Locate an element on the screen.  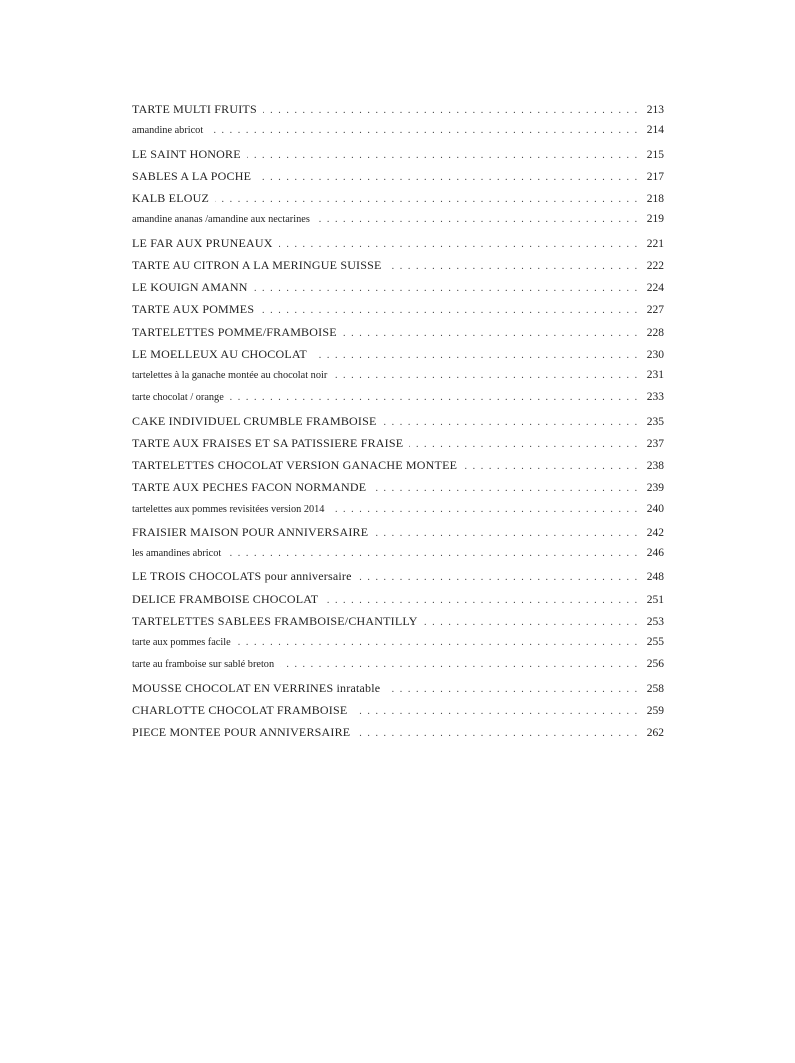
toc-entry-page: 242 is located at coordinates (655, 532).